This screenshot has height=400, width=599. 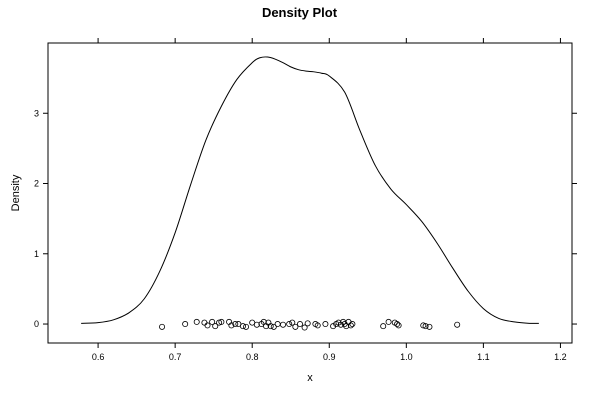 What do you see at coordinates (175, 357) in the screenshot?
I see `x-tick-label: 0.7` at bounding box center [175, 357].